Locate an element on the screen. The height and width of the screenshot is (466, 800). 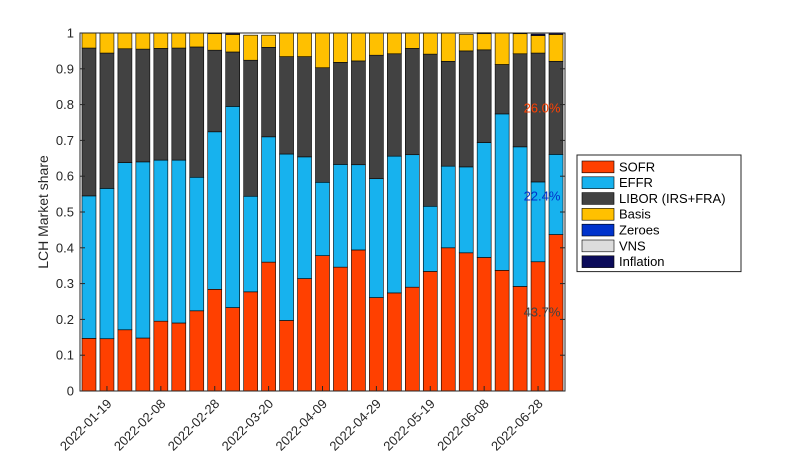
y-tick-label: 0.5 is located at coordinates (65, 212).